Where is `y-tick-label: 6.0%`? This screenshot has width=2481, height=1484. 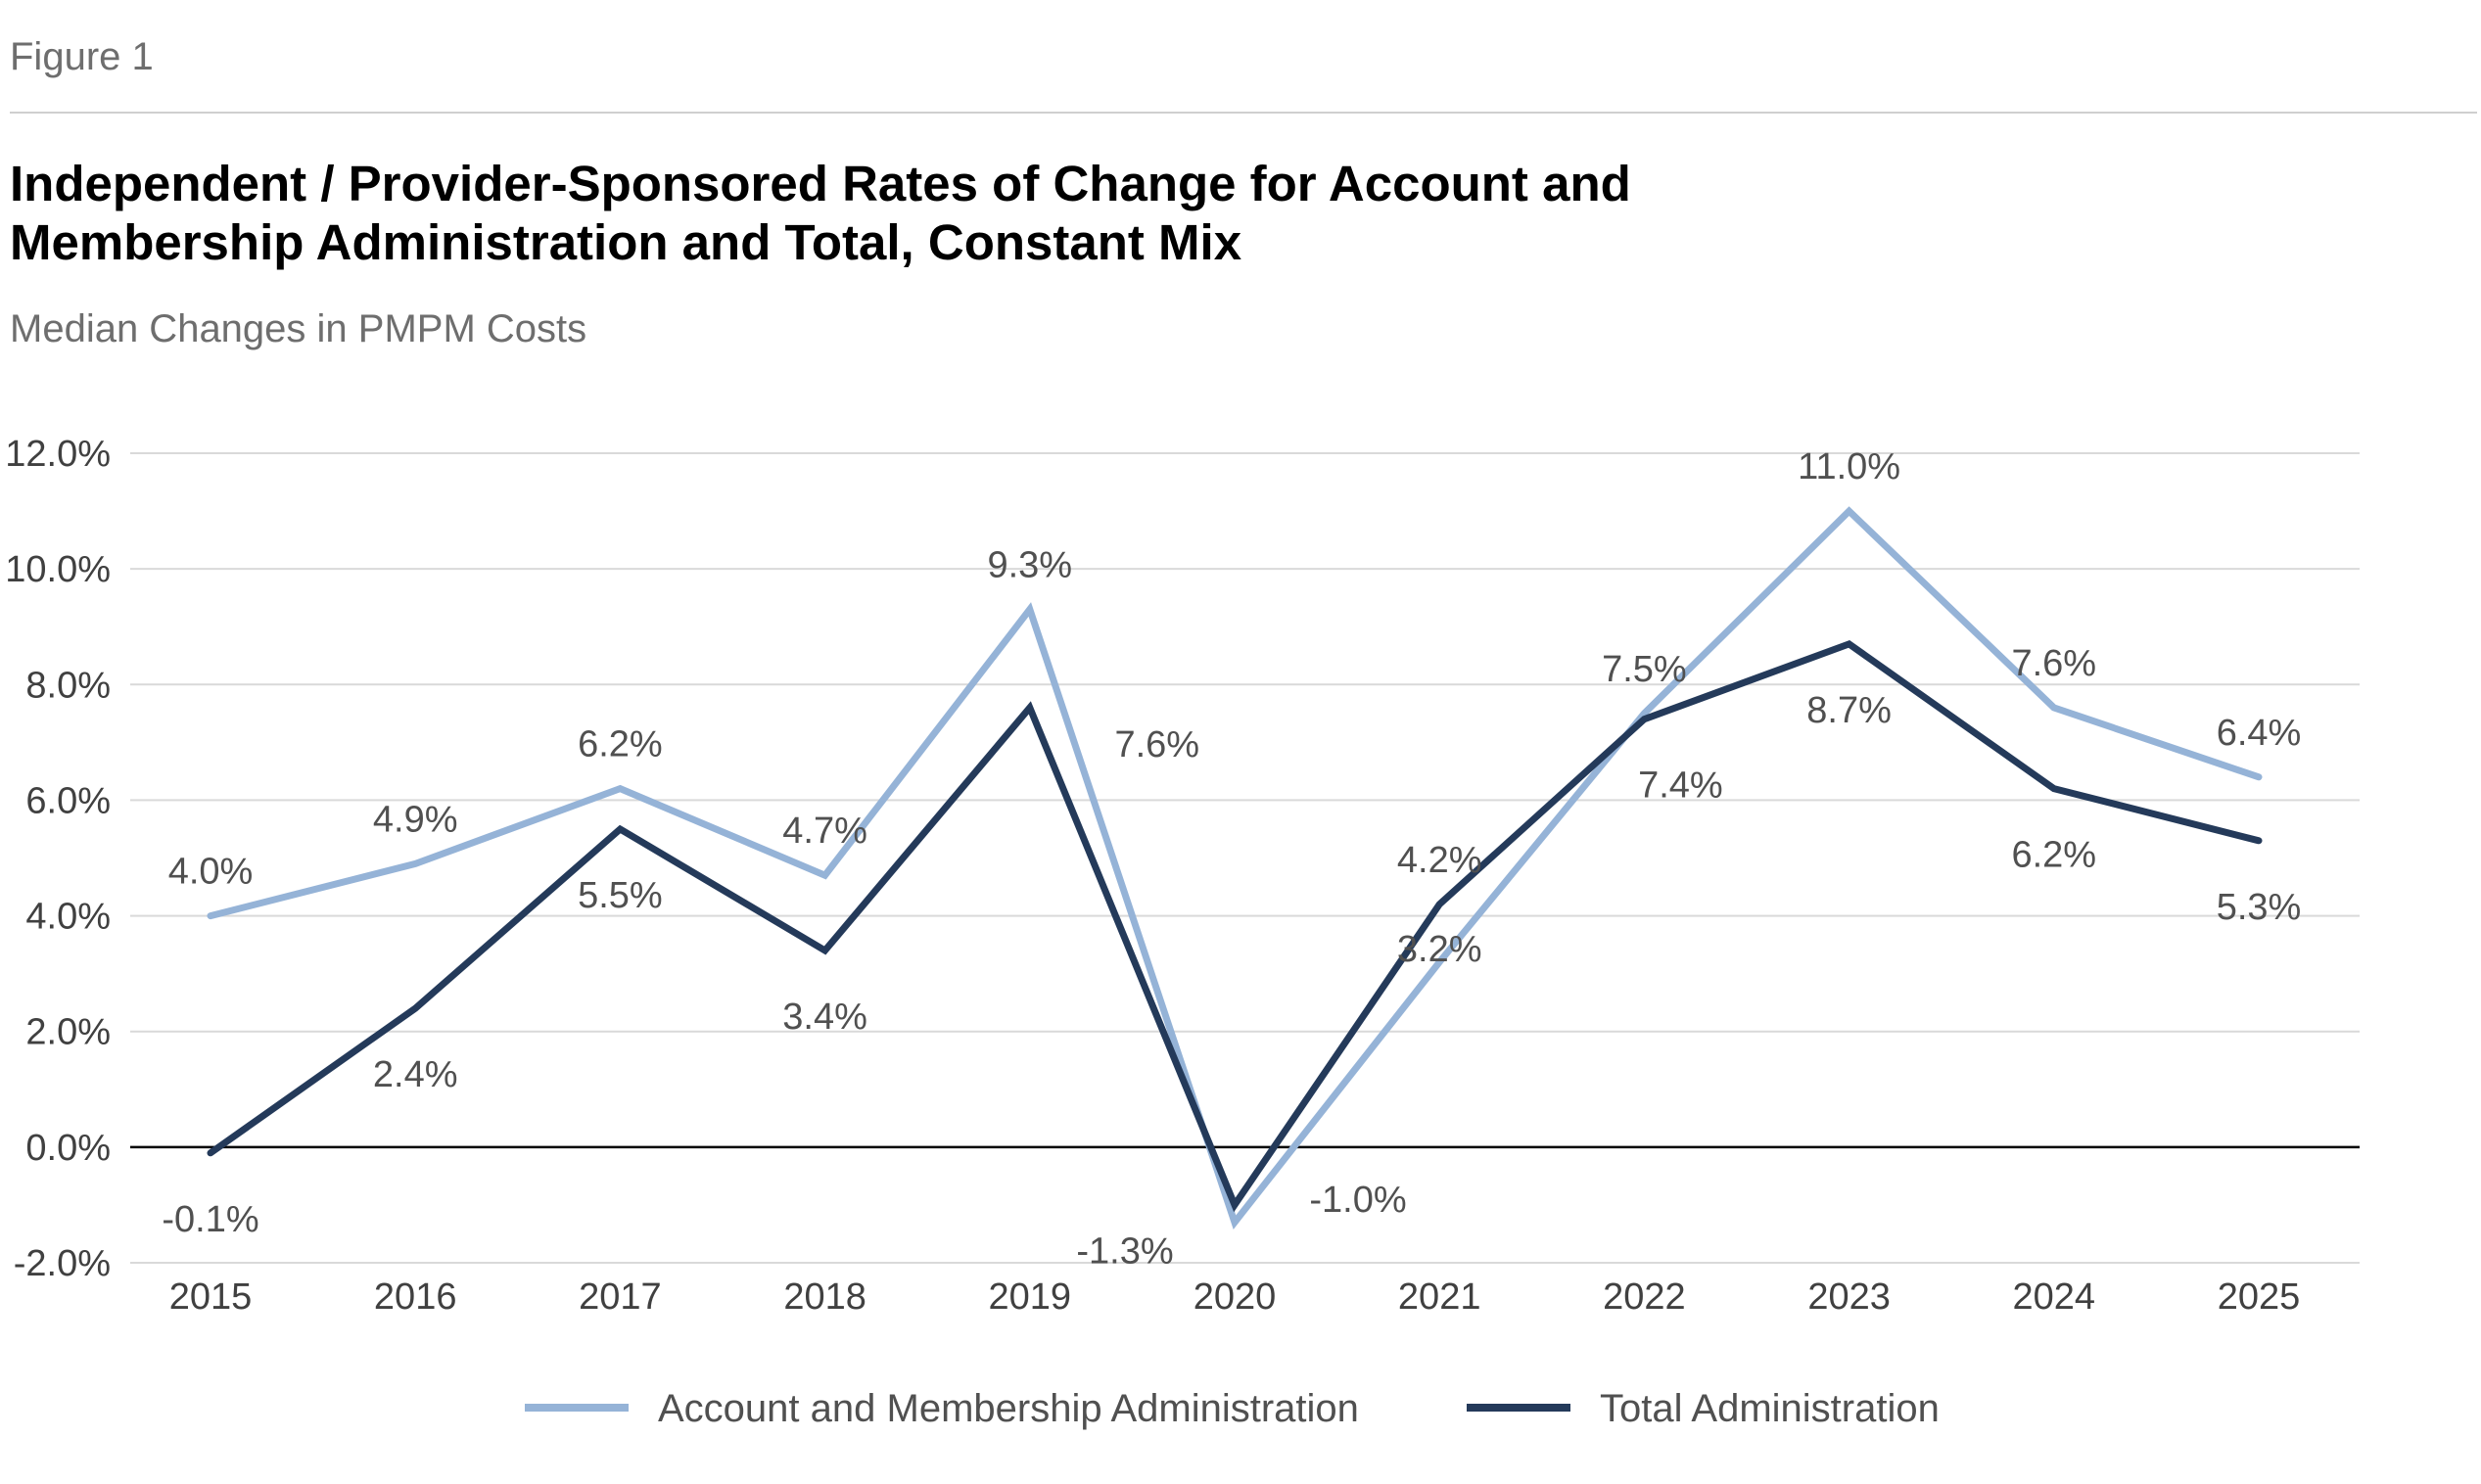
y-tick-label: 6.0% is located at coordinates (68, 800).